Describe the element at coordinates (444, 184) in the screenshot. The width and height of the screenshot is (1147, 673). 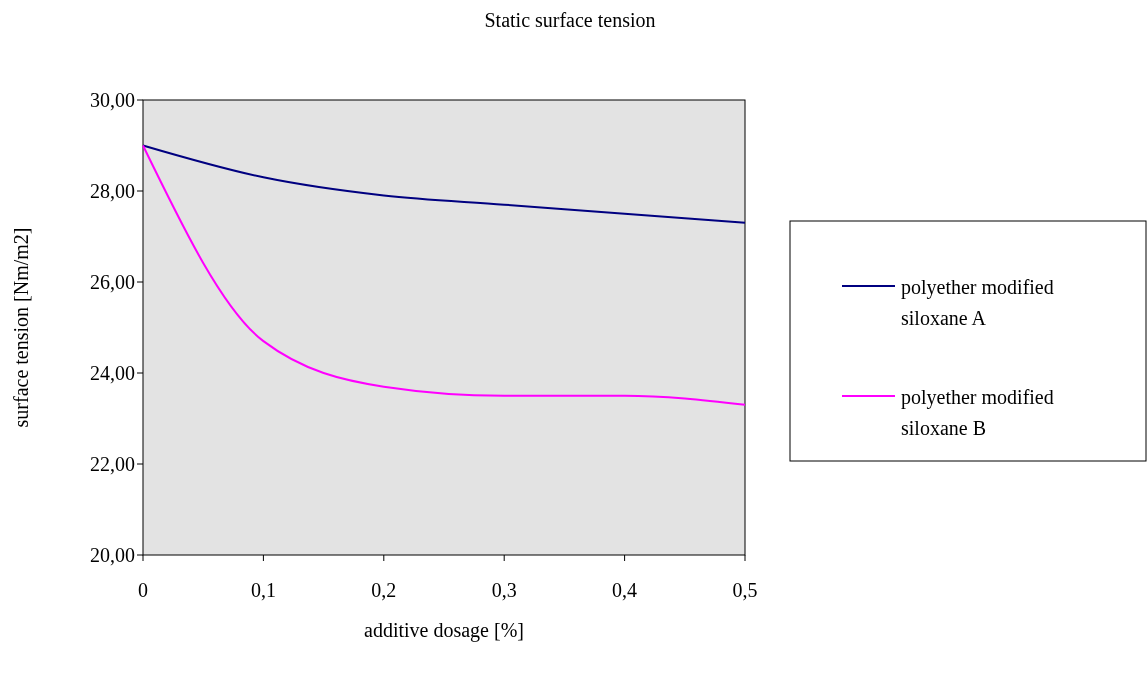
I see `line-series` at that location.